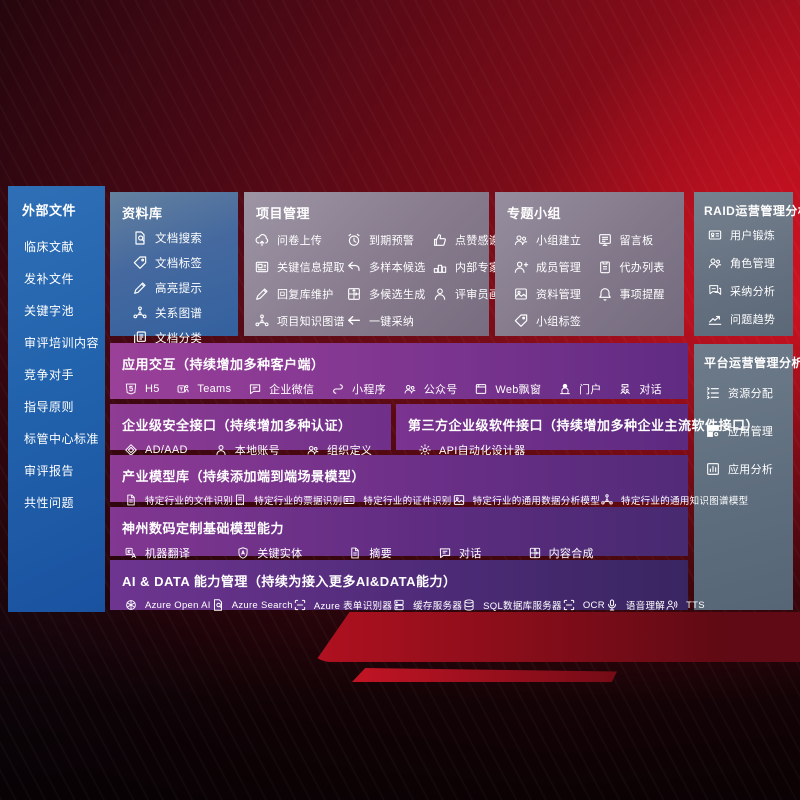 This screenshot has width=800, height=800. I want to click on feature-item: 企业微信, so click(281, 389).